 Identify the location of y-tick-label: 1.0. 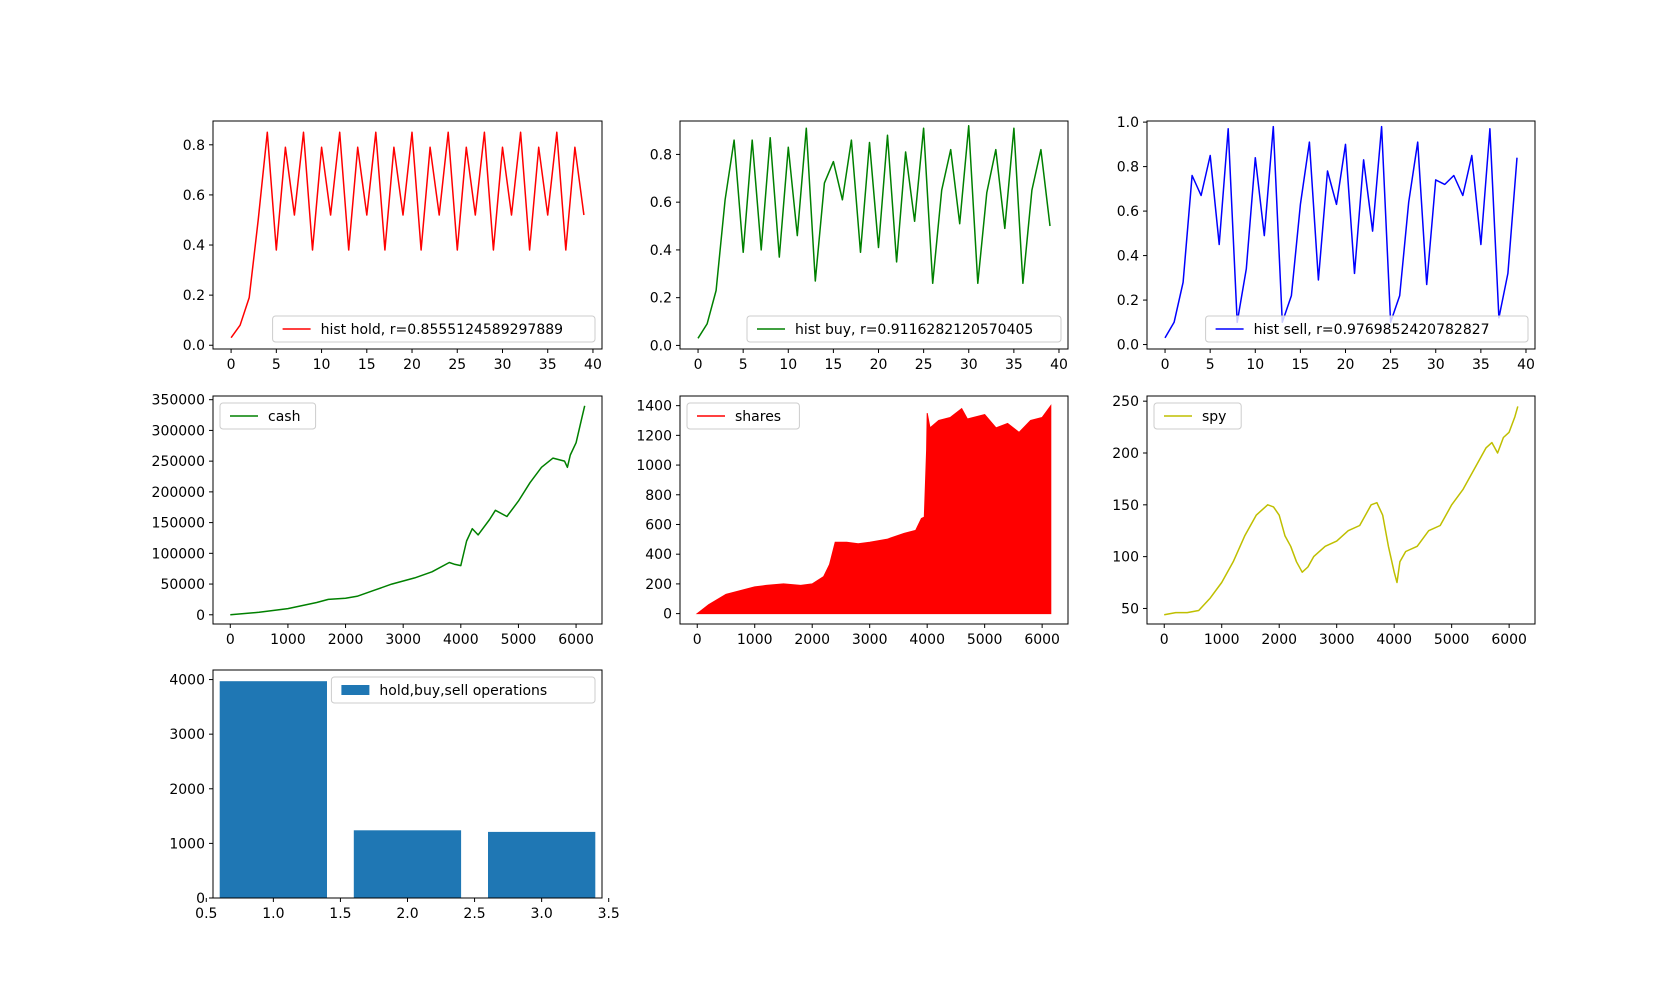
(1128, 123).